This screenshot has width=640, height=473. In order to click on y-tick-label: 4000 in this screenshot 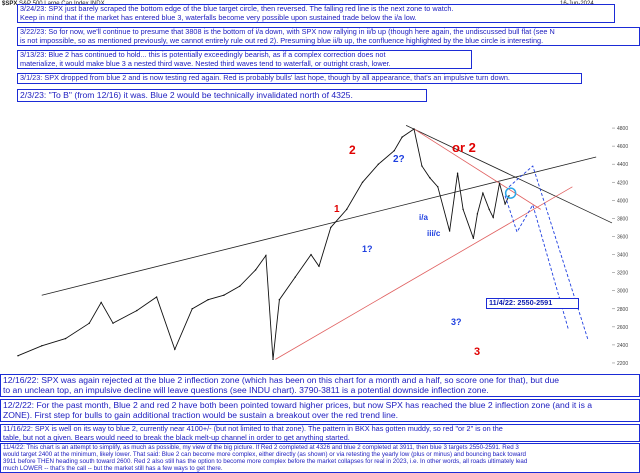, I will do `click(622, 201)`.